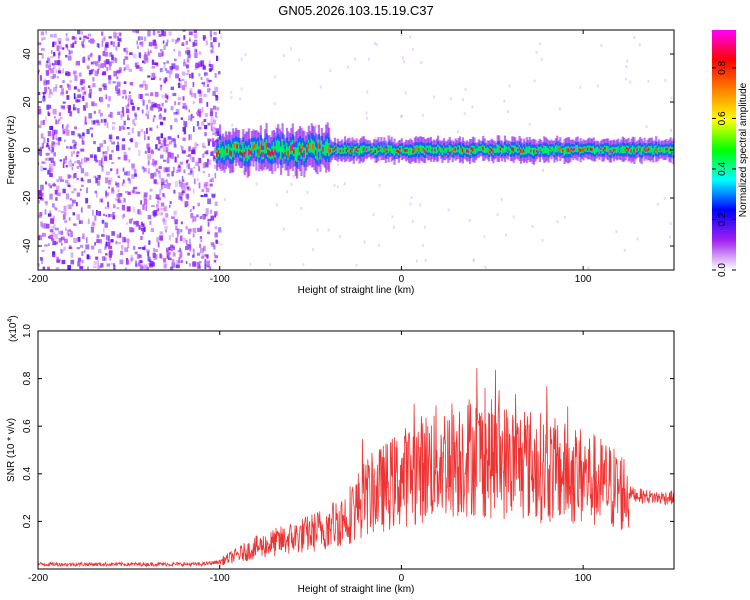  I want to click on colorbar-tick-label: 0.4, so click(722, 169).